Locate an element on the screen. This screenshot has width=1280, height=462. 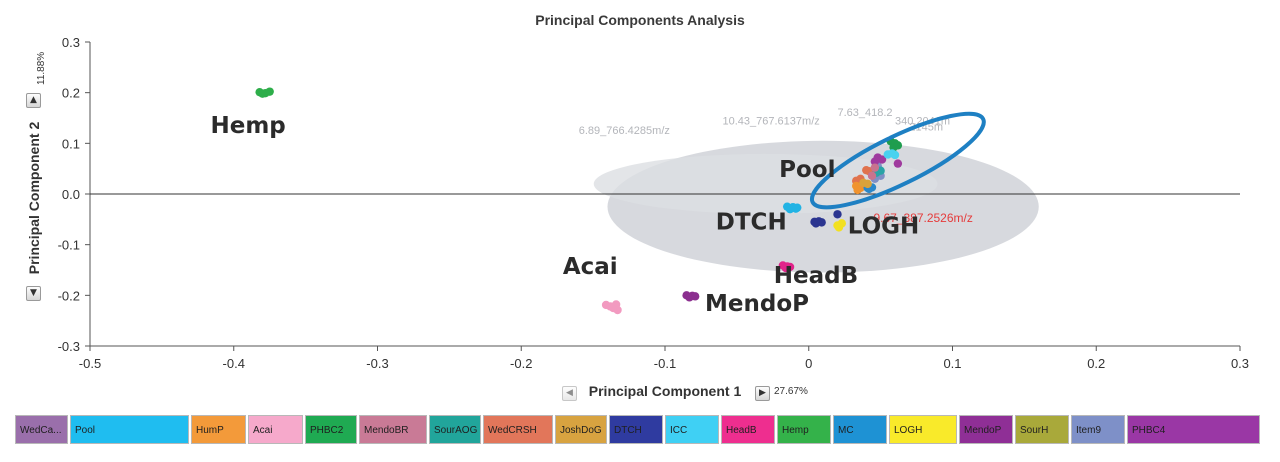
y-variance-label: 11.88% is located at coordinates (41, 68).